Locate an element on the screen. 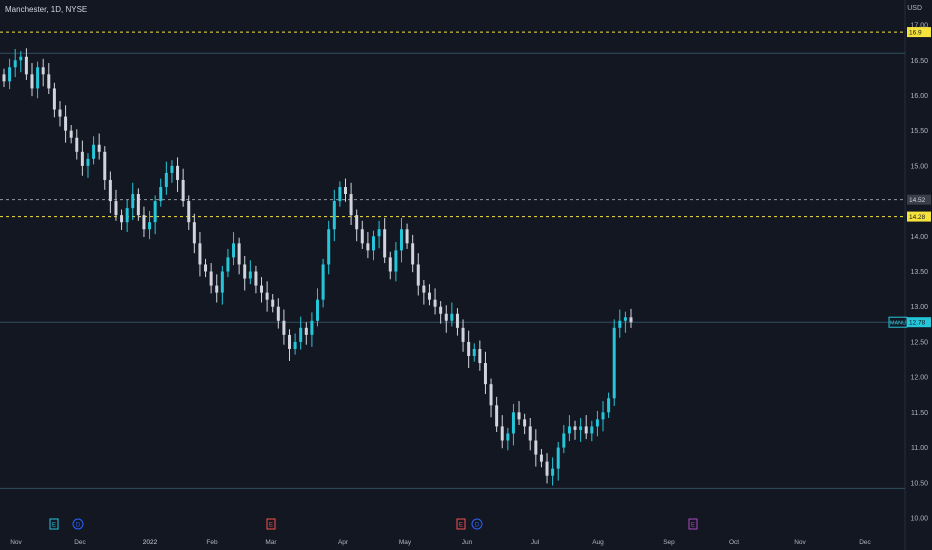  y-tick-label: 10.00 is located at coordinates (919, 518).